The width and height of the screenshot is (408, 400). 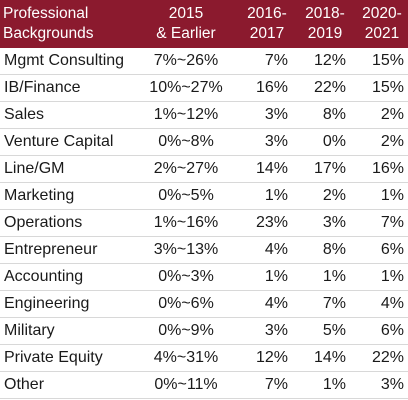 What do you see at coordinates (186, 276) in the screenshot?
I see `cell-2015-earlier: 0%~3%` at bounding box center [186, 276].